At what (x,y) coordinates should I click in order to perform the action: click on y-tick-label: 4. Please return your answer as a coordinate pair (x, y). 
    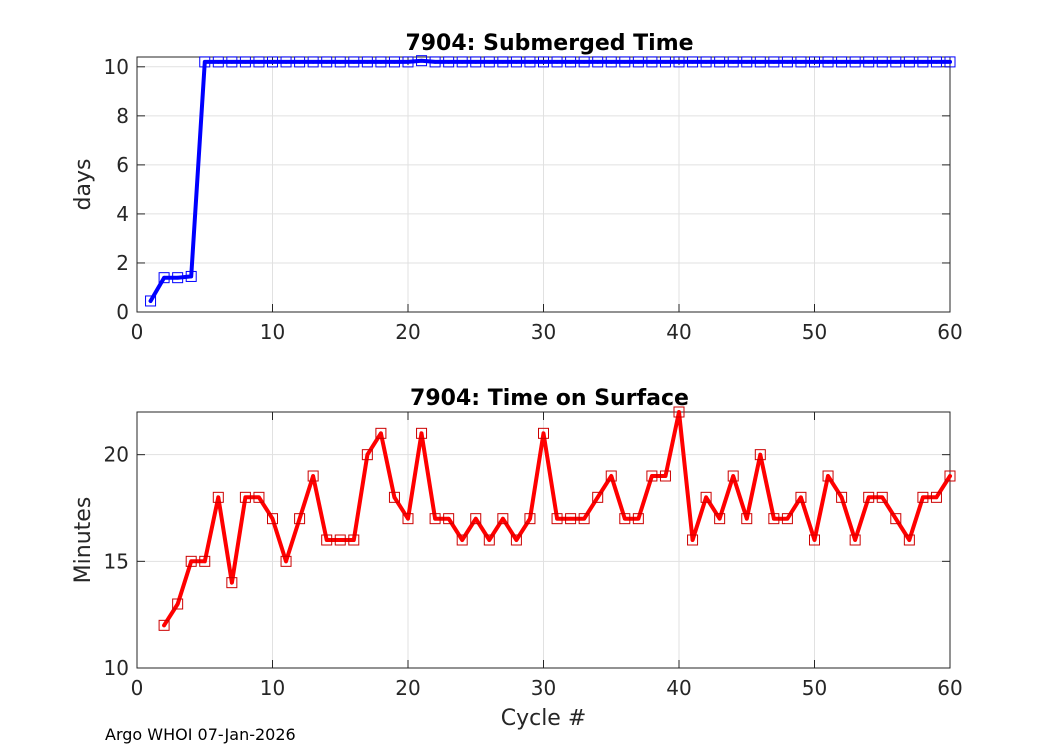
    Looking at the image, I should click on (122, 214).